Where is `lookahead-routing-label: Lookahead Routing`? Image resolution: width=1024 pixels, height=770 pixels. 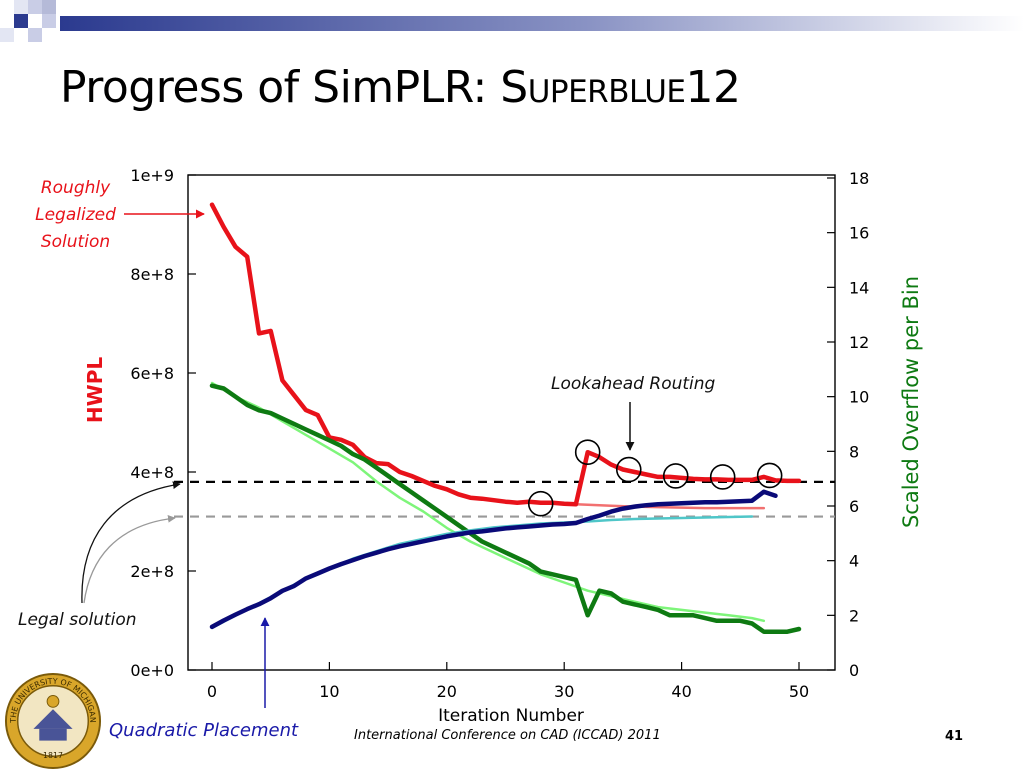
lookahead-routing-label: Lookahead Routing is located at coordinates (633, 384).